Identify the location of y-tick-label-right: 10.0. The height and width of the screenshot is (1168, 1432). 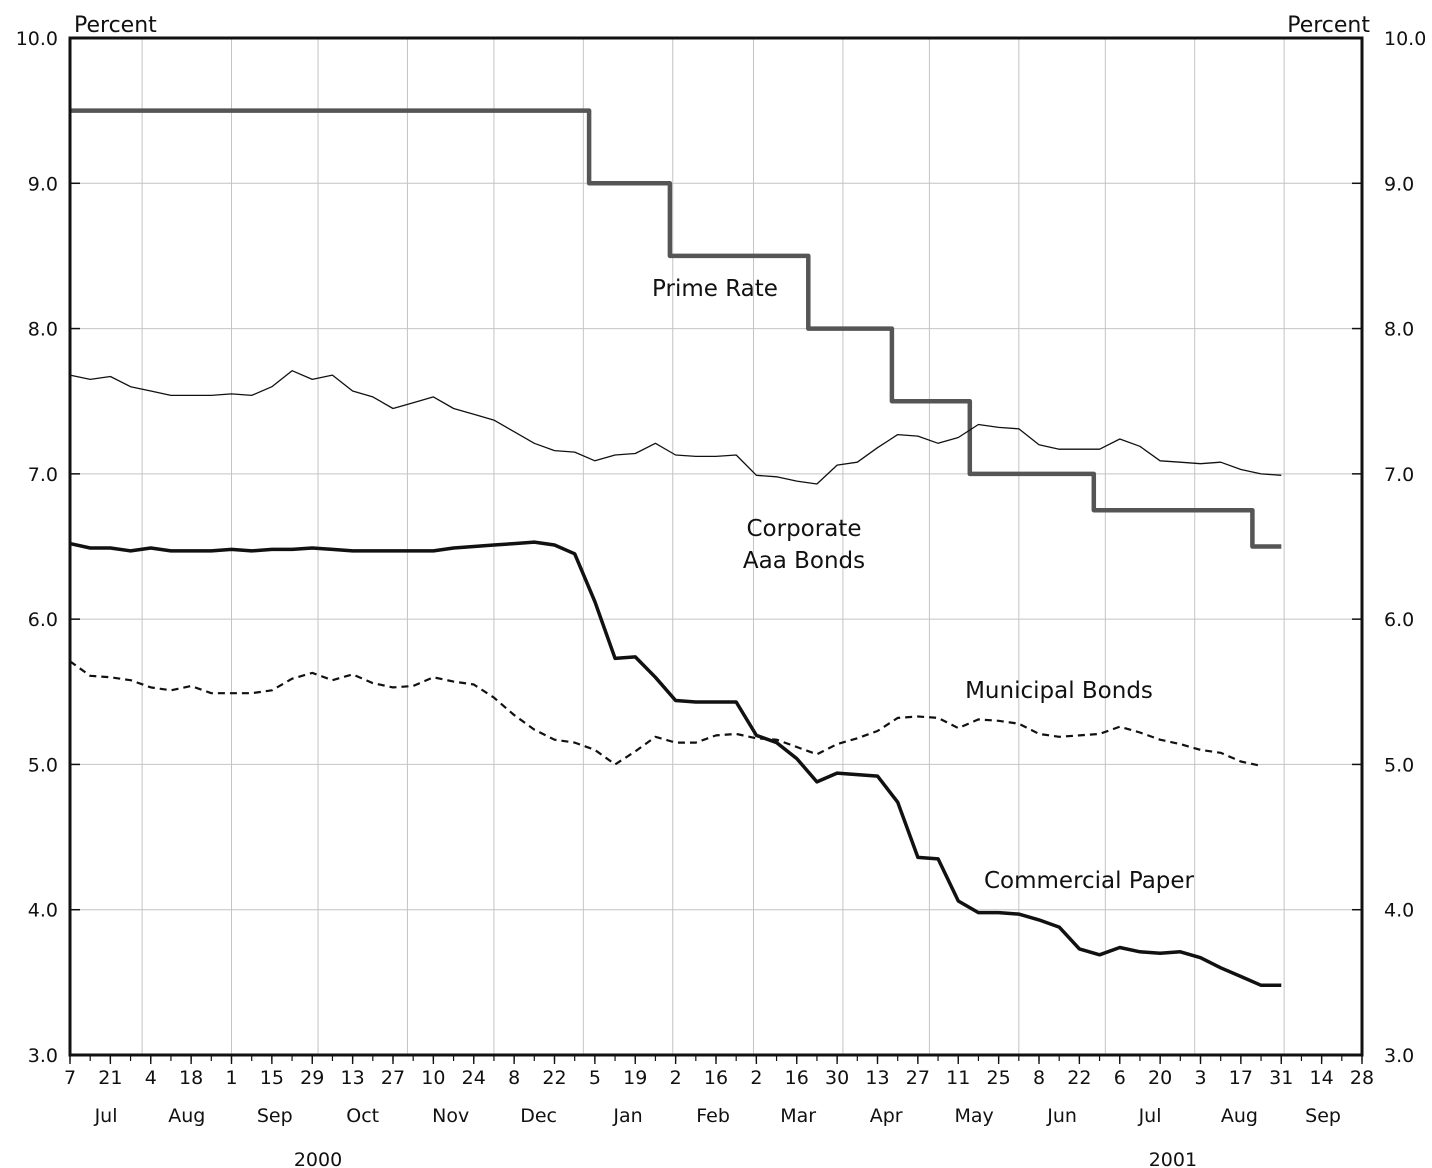
(1405, 39).